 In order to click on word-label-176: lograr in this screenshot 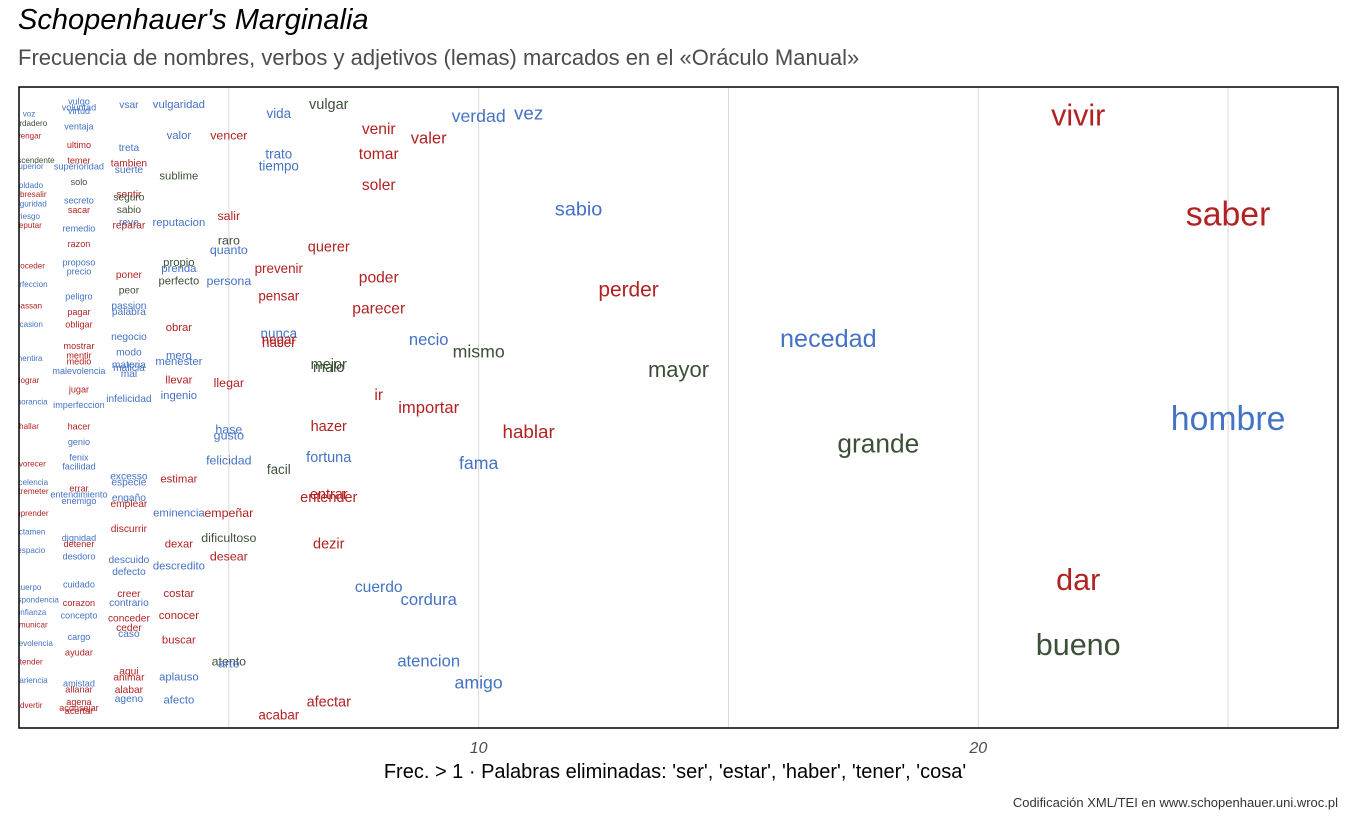, I will do `click(29, 380)`.